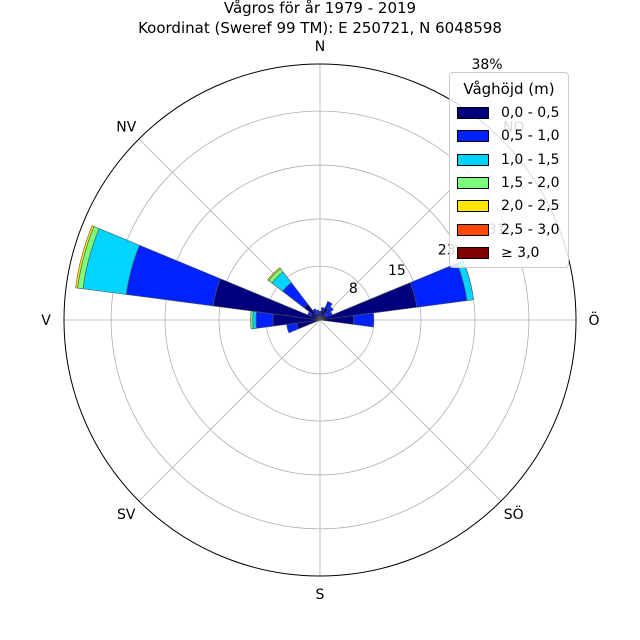 The image size is (640, 640). I want to click on radial-gridline, so click(320, 320).